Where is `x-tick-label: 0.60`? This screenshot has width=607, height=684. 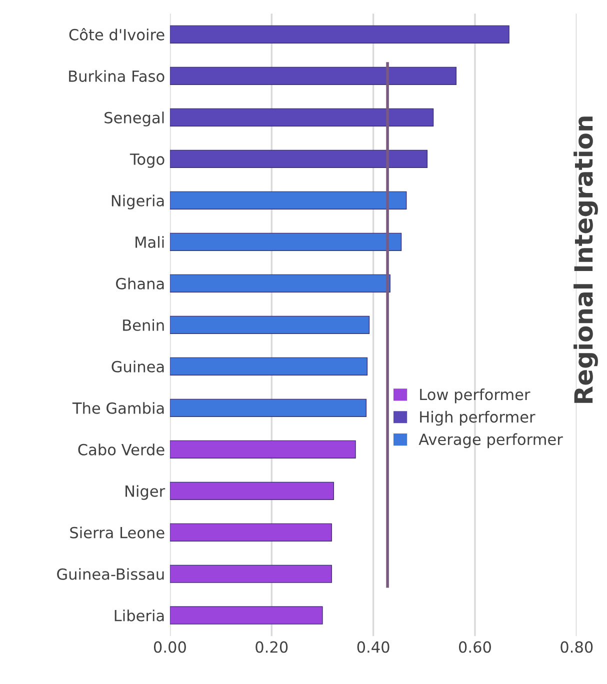
x-tick-label: 0.60 is located at coordinates (474, 647).